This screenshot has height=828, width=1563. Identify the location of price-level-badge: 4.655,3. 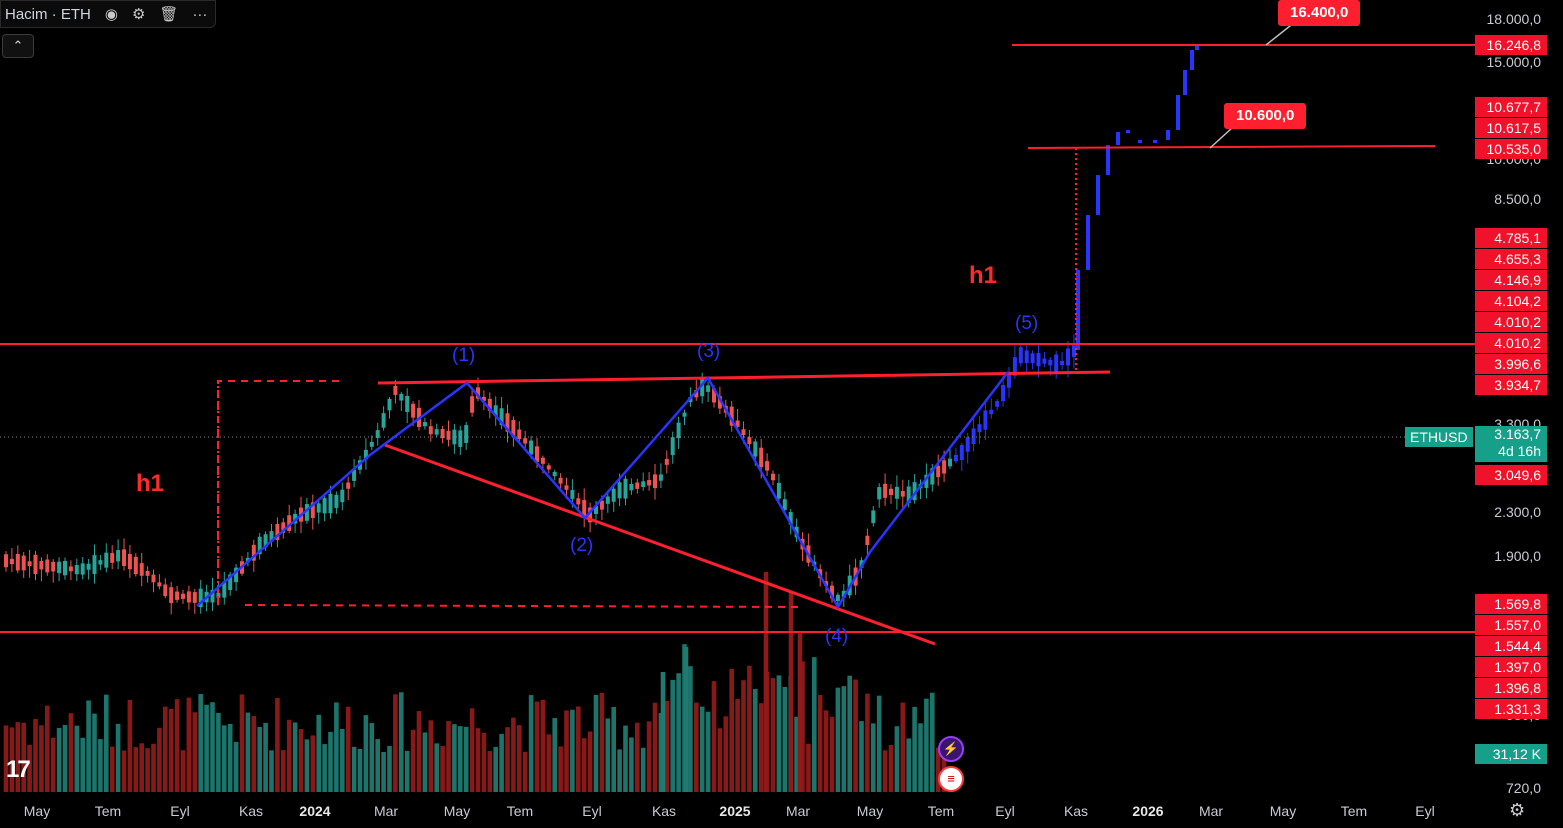
(1511, 259).